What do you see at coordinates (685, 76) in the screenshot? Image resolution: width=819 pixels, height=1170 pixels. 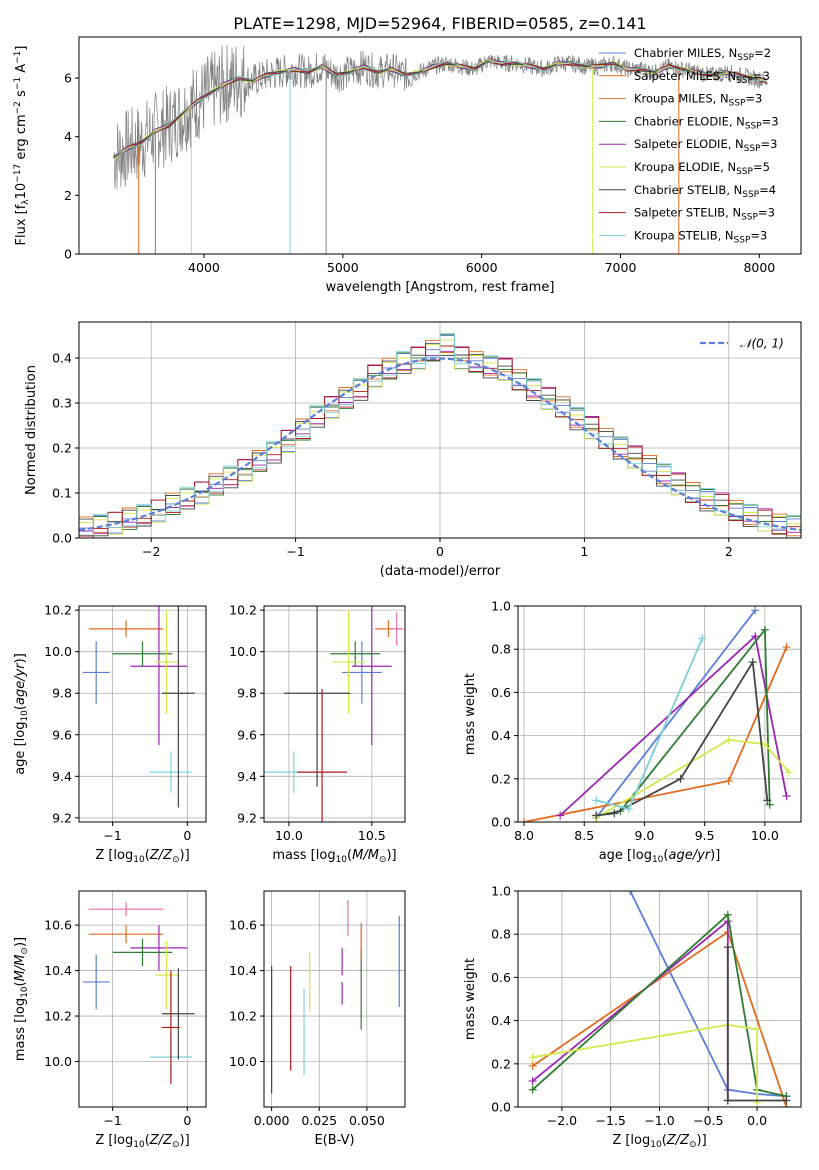 I see `legend-text: Salpeter MILES, N` at bounding box center [685, 76].